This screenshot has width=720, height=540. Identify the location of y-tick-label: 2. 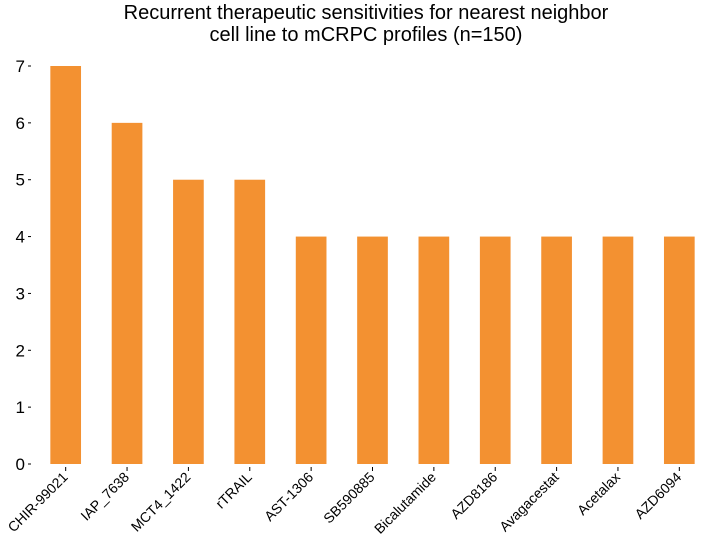
(20, 350).